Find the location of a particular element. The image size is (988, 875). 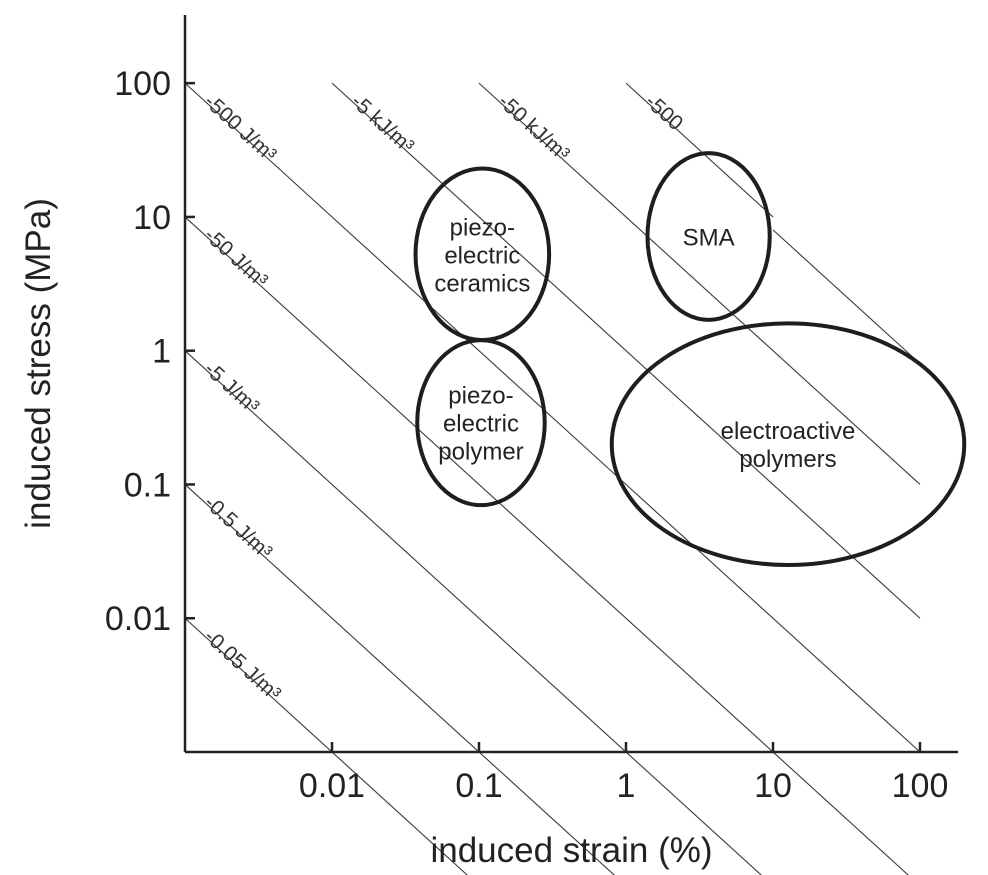

iso-energy-label: -50 J/m³ is located at coordinates (236, 258).